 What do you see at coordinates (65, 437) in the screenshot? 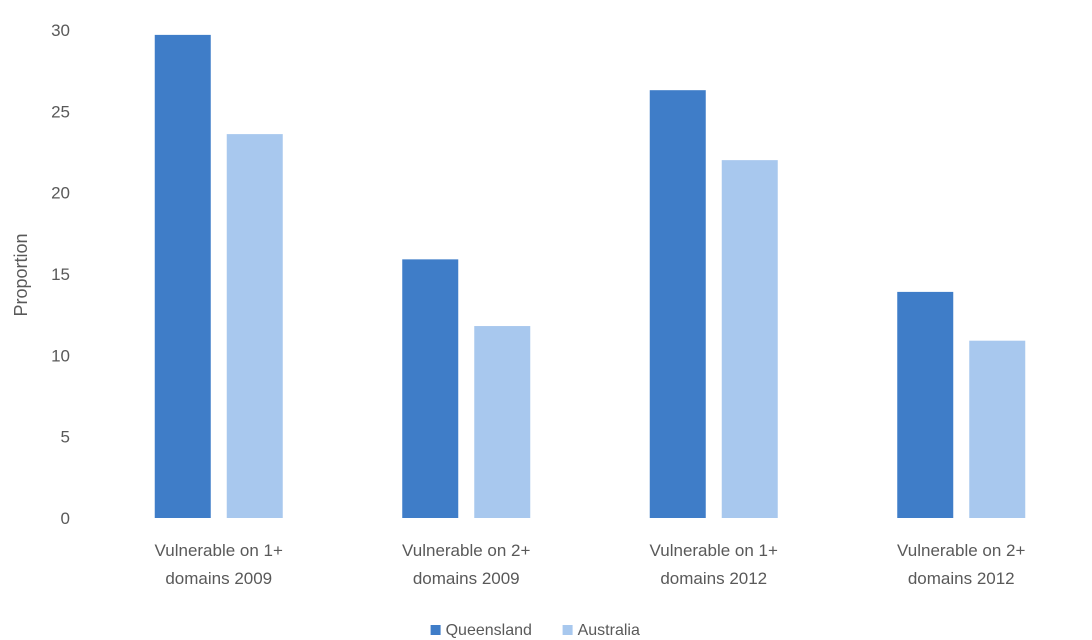
I see `y-tick-label: 5` at bounding box center [65, 437].